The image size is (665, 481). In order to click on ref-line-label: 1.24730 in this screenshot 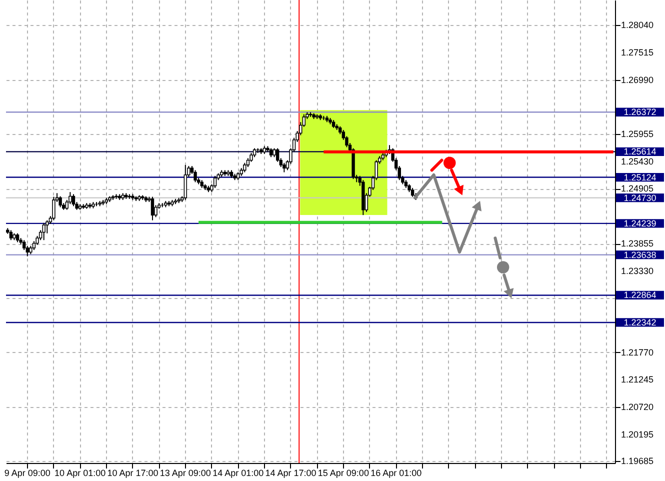, I will do `click(640, 197)`.